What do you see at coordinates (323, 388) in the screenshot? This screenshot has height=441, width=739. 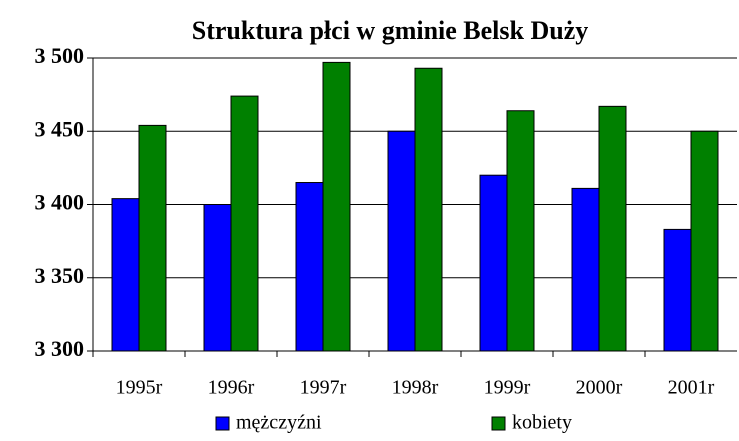 I see `x-tick-label: 1997r` at bounding box center [323, 388].